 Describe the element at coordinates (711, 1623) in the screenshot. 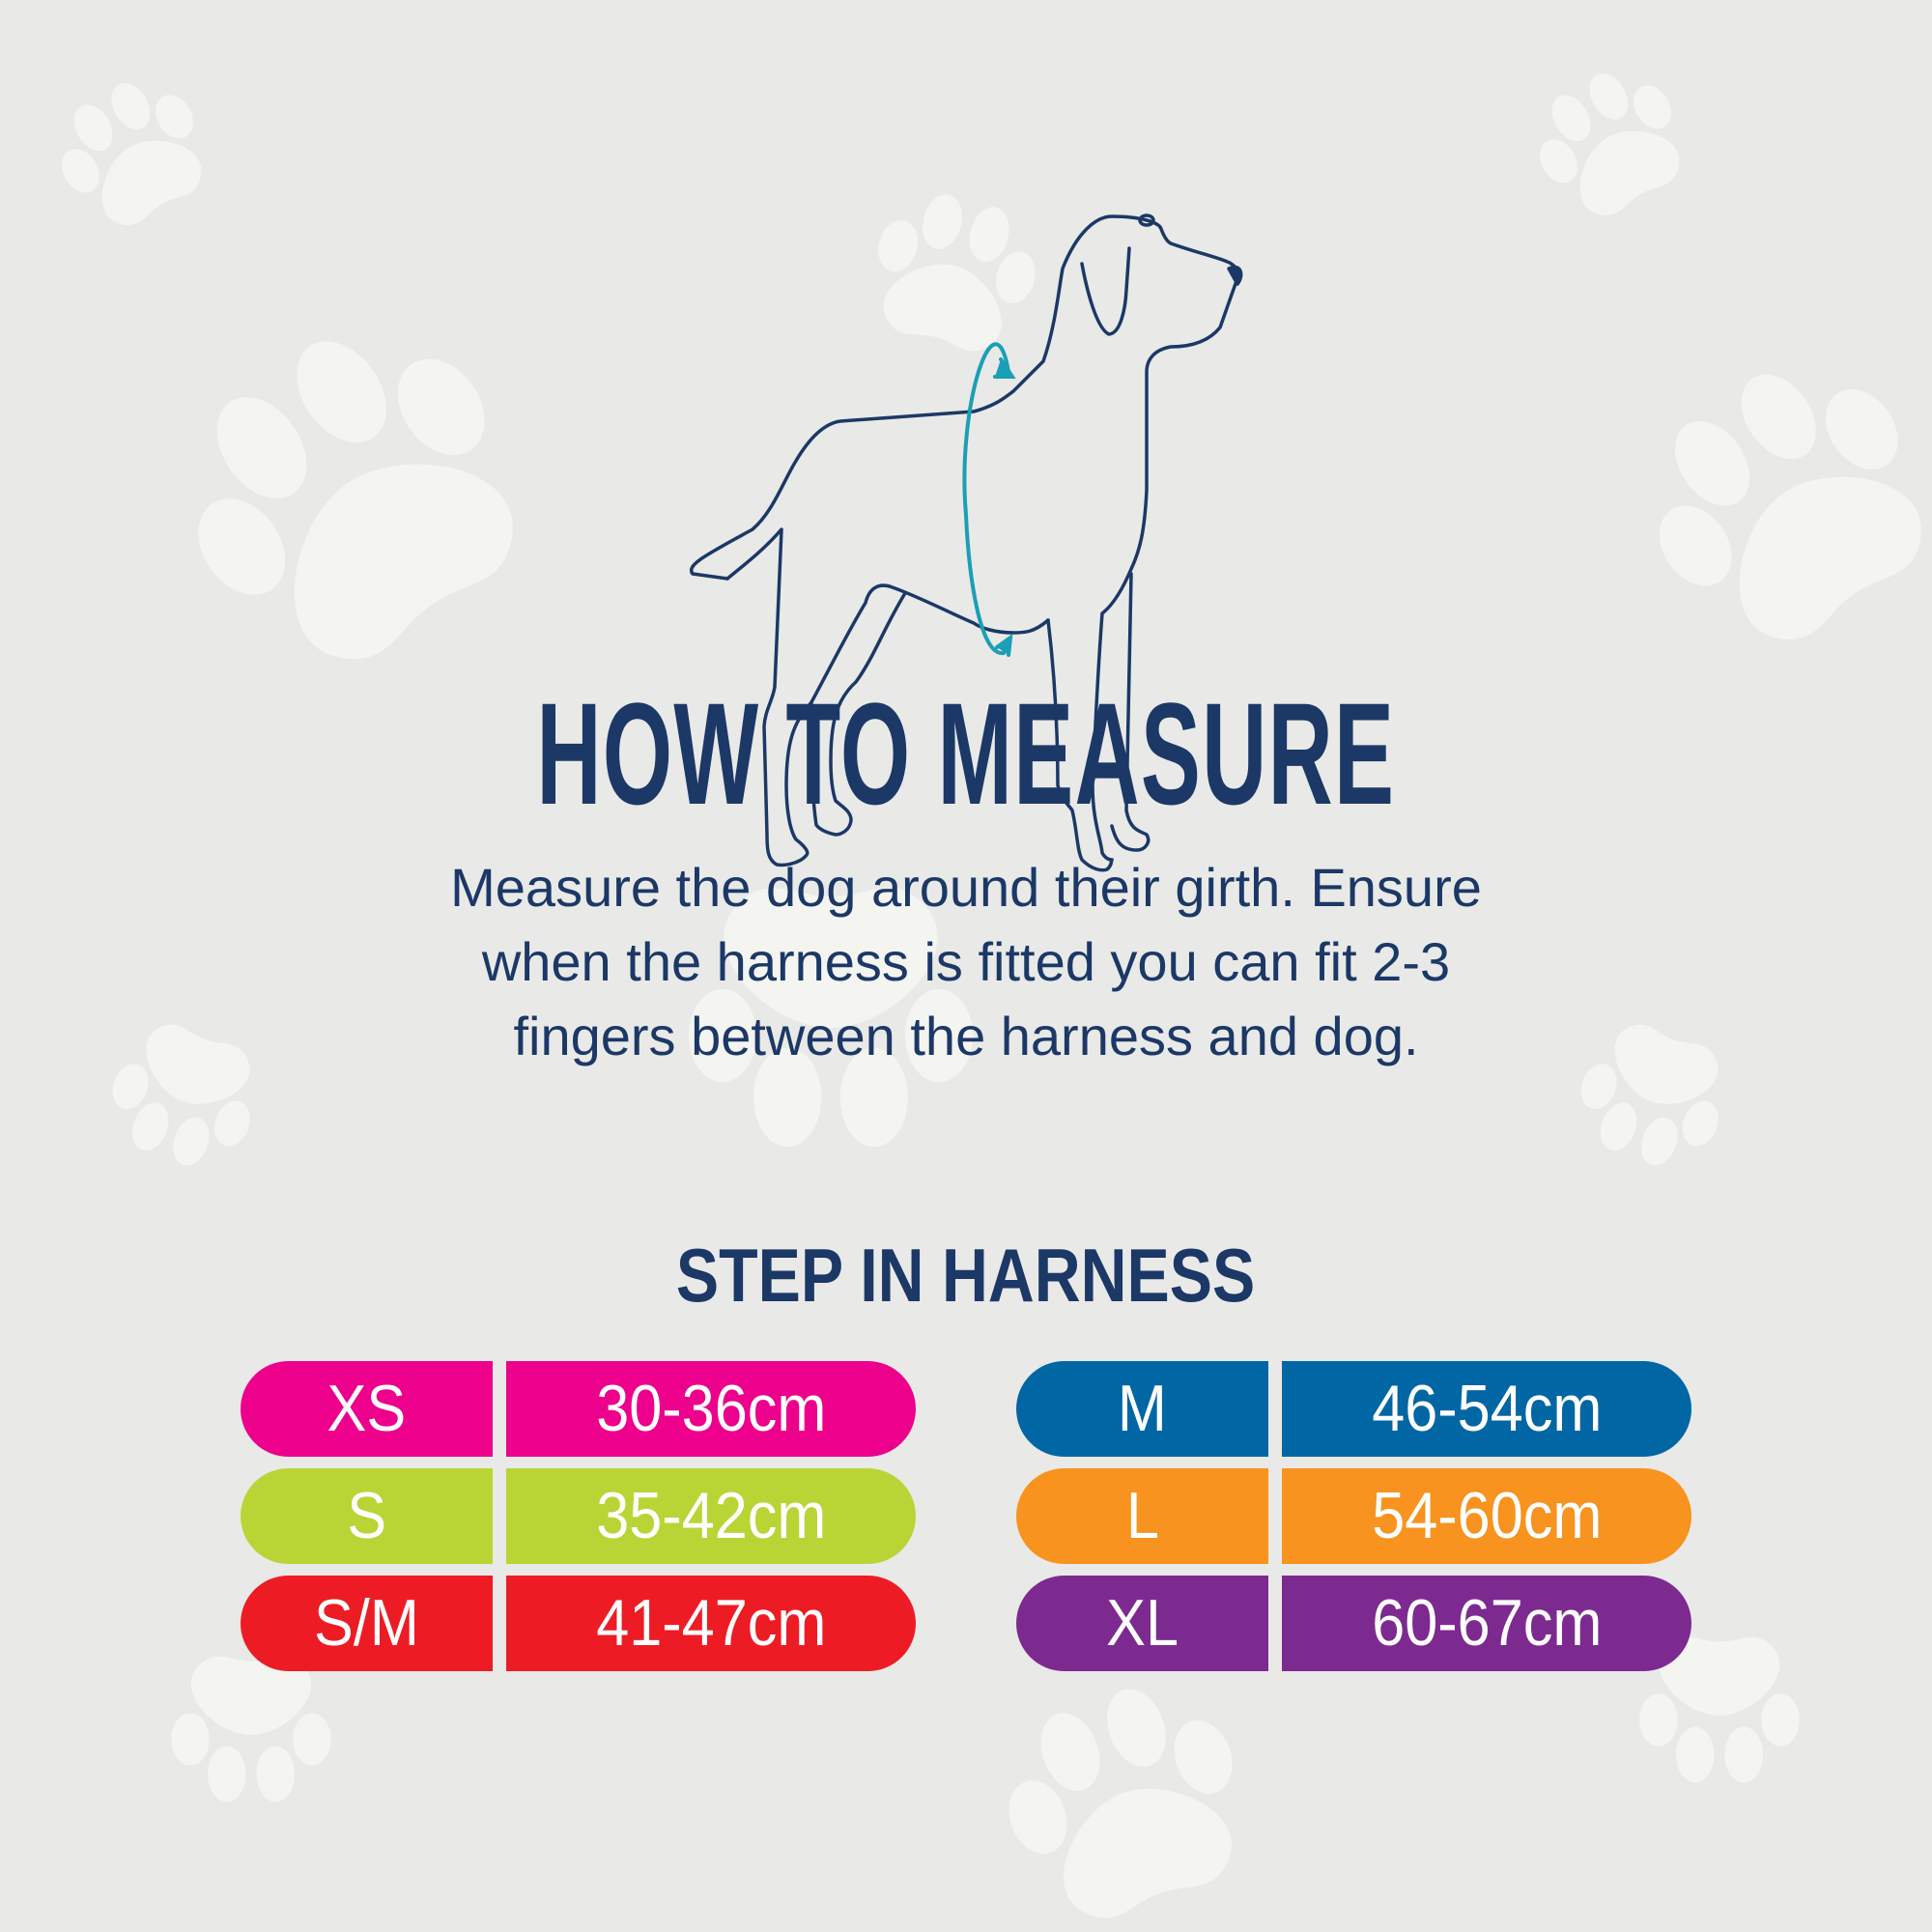

I see `girth-range: 41-47cm` at that location.